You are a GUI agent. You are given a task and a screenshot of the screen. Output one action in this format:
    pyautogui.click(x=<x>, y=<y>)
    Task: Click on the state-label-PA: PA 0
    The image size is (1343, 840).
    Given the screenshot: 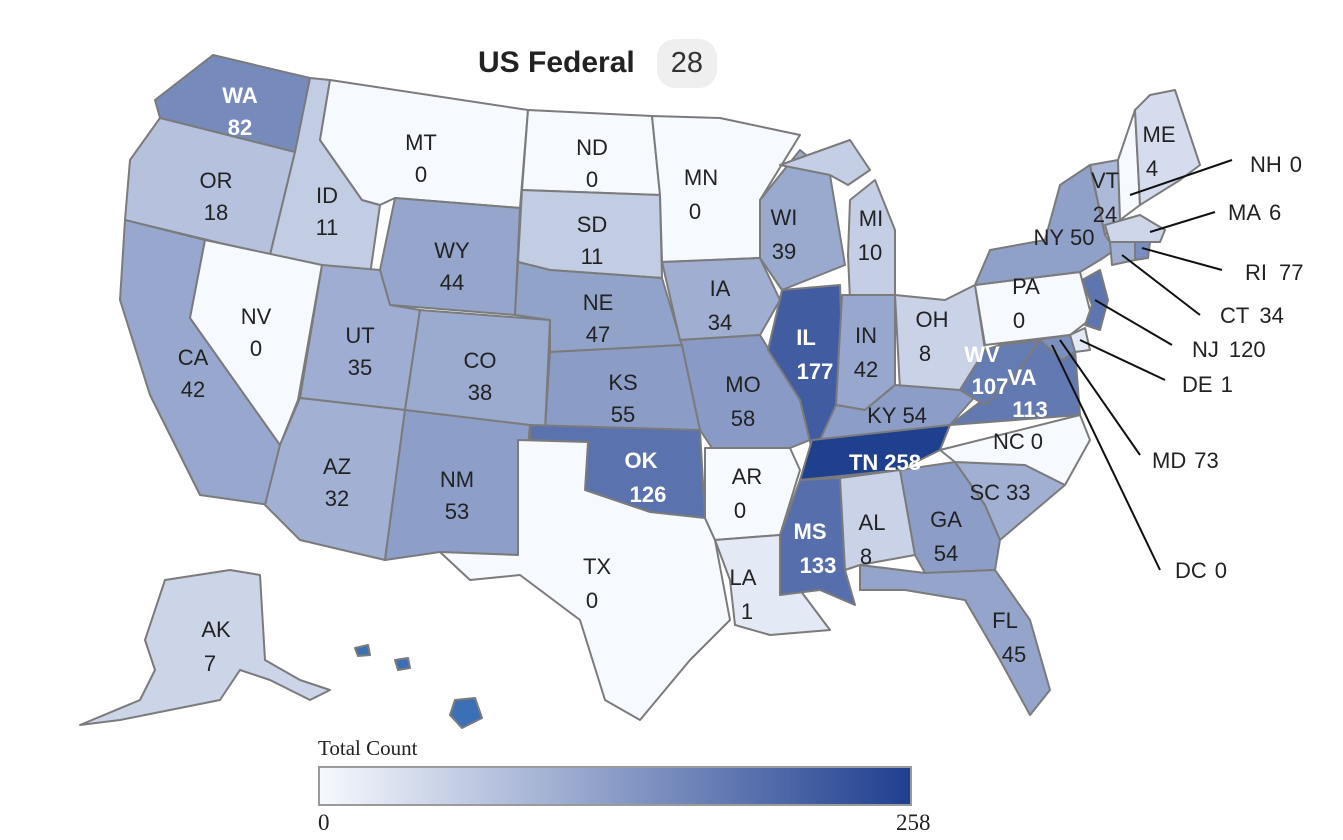 What is the action you would take?
    pyautogui.click(x=1026, y=303)
    